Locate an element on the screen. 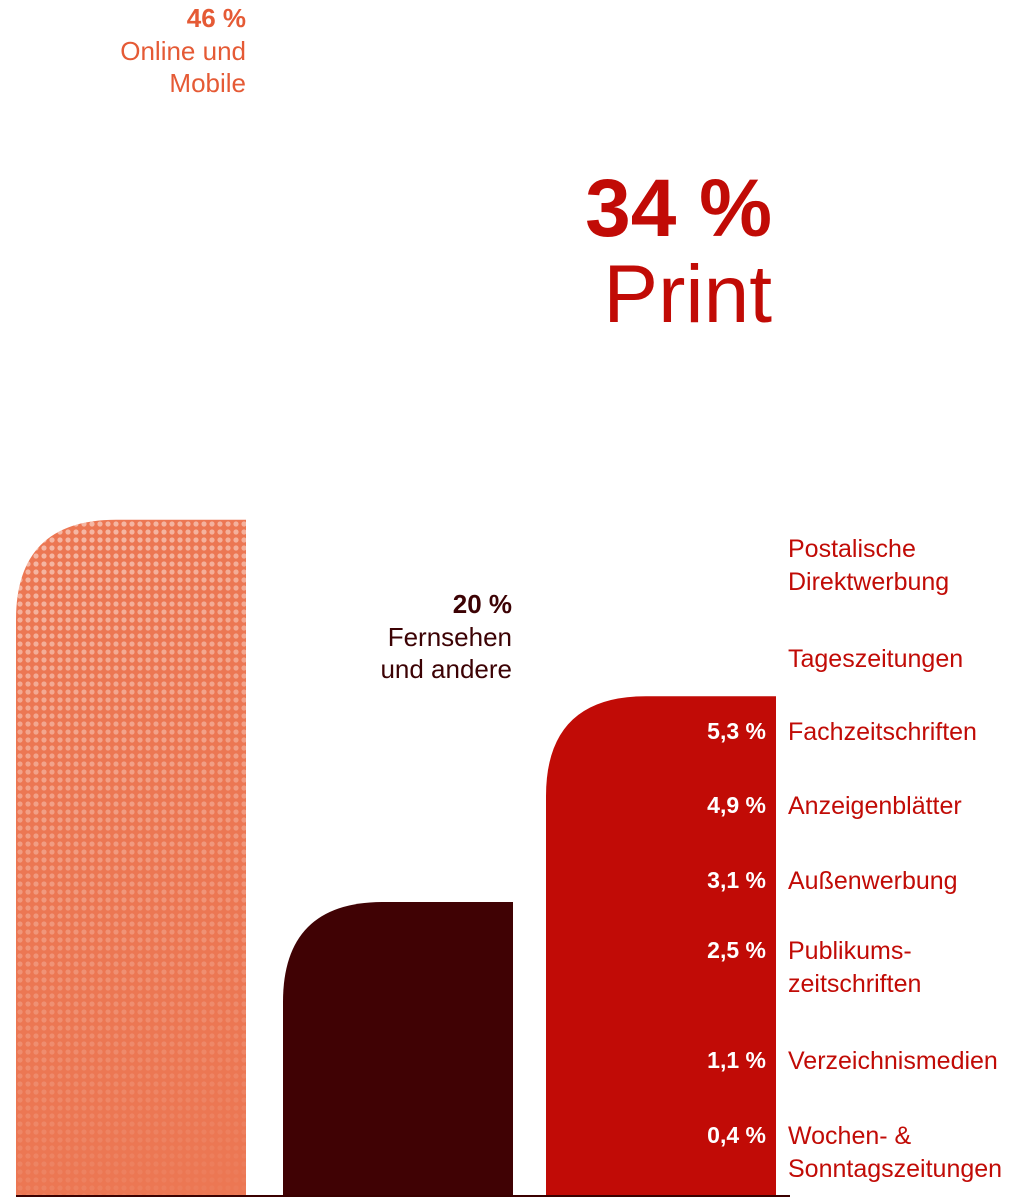 The height and width of the screenshot is (1201, 1024). print-breakdown-name-line: Verzeichnismedien is located at coordinates (893, 1061).